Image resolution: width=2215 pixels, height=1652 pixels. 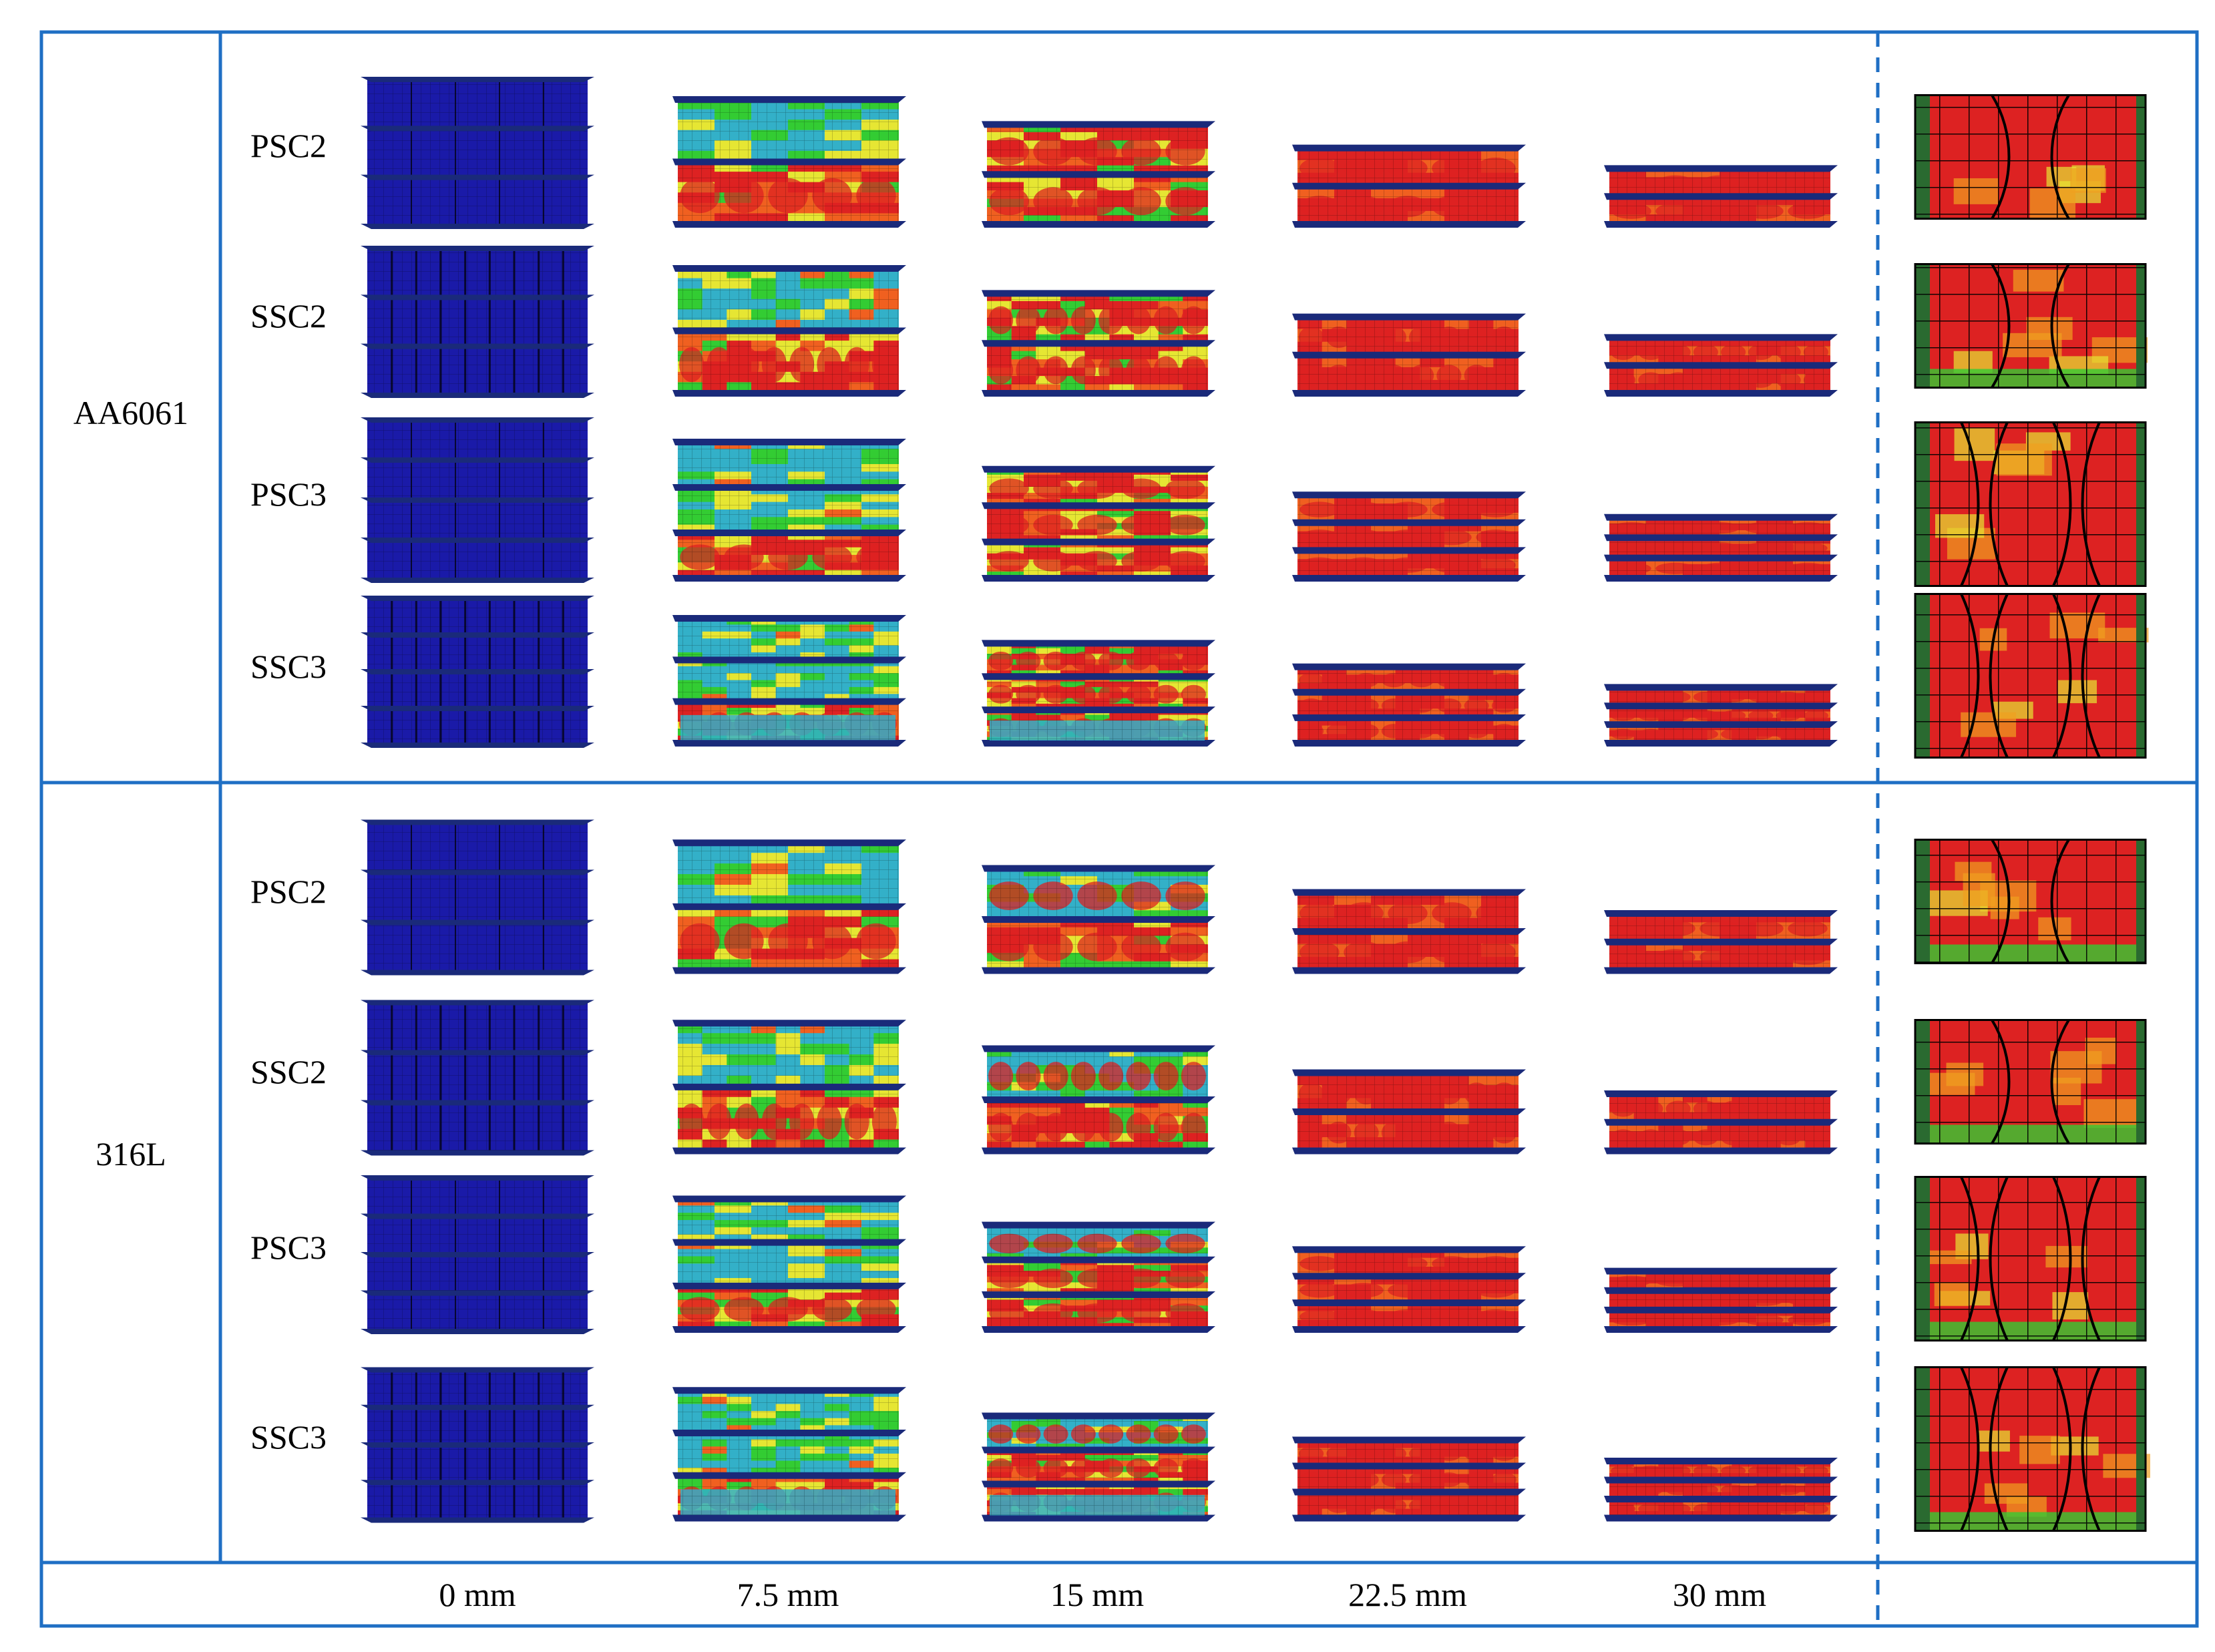 What do you see at coordinates (1720, 1595) in the screenshot?
I see `column-label-30mm: 30 mm` at bounding box center [1720, 1595].